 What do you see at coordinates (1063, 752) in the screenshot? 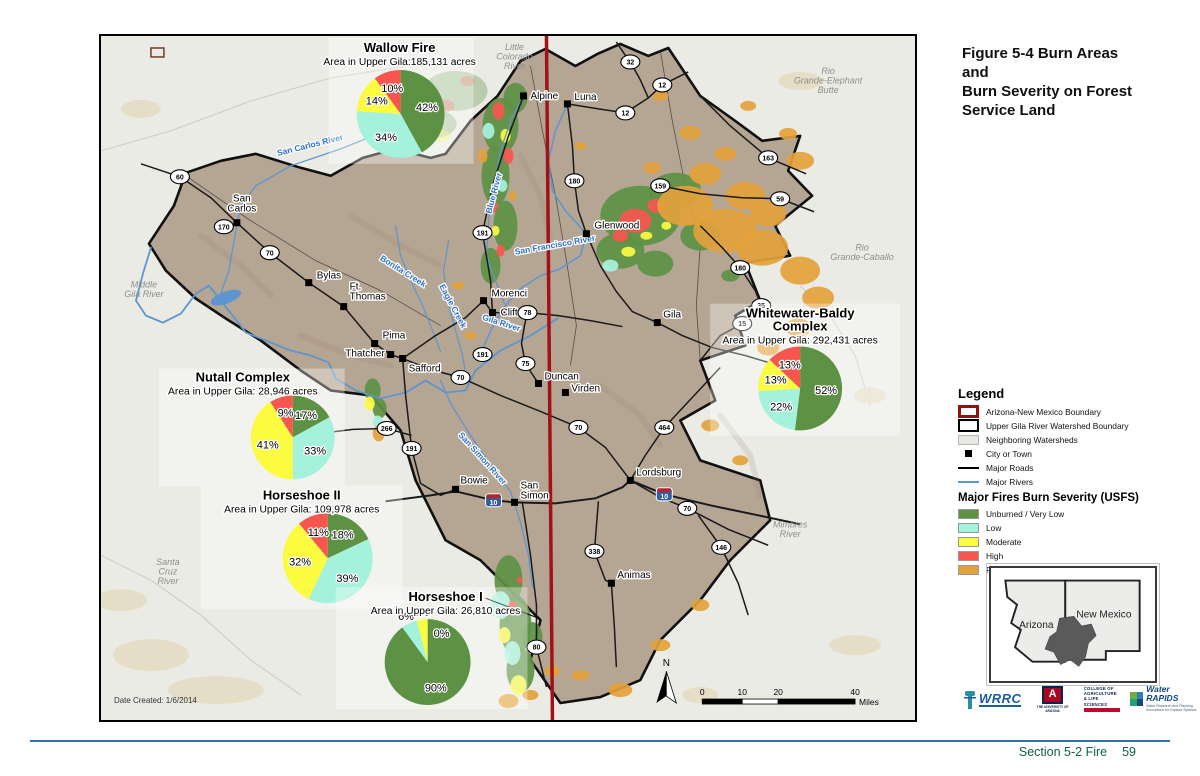
I see `footer-section-label: Section 5-2 Fire` at bounding box center [1063, 752].